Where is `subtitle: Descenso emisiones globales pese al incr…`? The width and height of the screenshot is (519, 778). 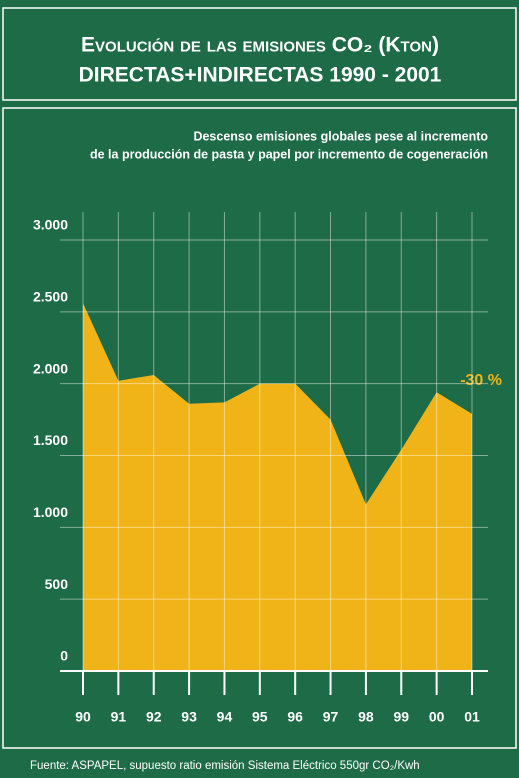 subtitle: Descenso emisiones globales pese al incr… is located at coordinates (340, 136).